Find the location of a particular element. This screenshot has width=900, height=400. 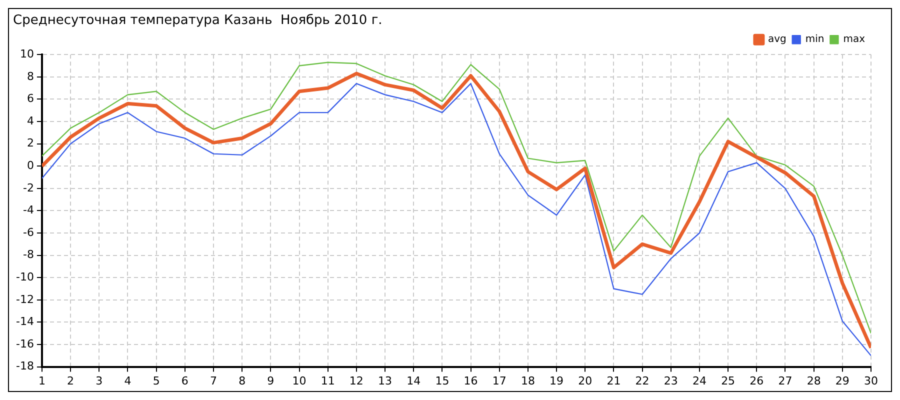

x-tick-label: 22 is located at coordinates (642, 381).